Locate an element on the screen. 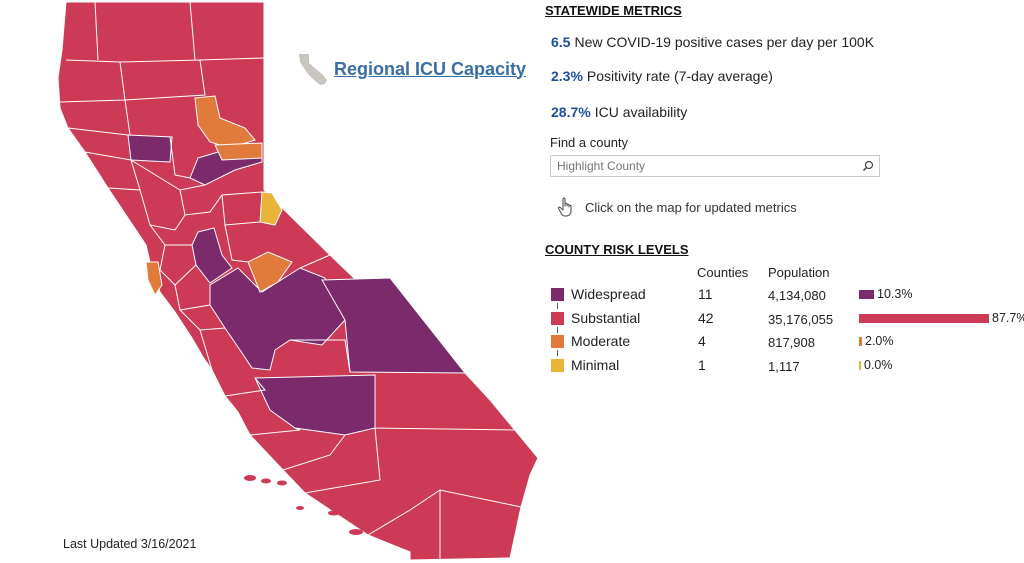 The width and height of the screenshot is (1024, 563). risk-level-label: Minimal is located at coordinates (595, 365).